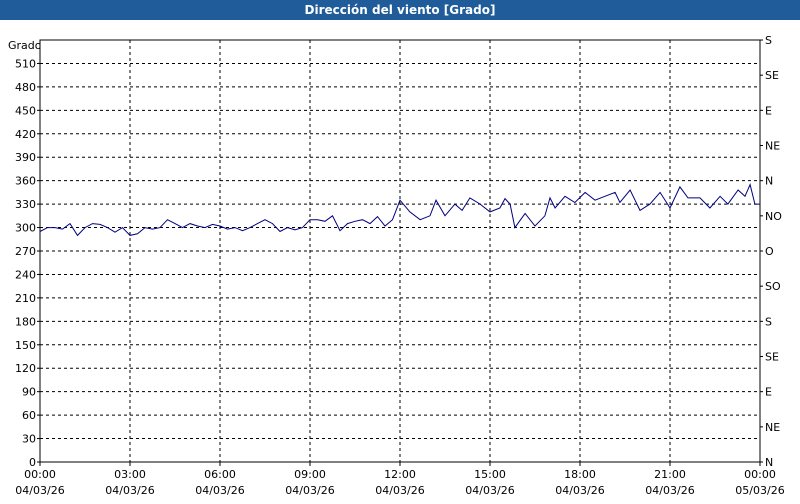 The height and width of the screenshot is (504, 800). What do you see at coordinates (25, 345) in the screenshot?
I see `y-tick-label: 150` at bounding box center [25, 345].